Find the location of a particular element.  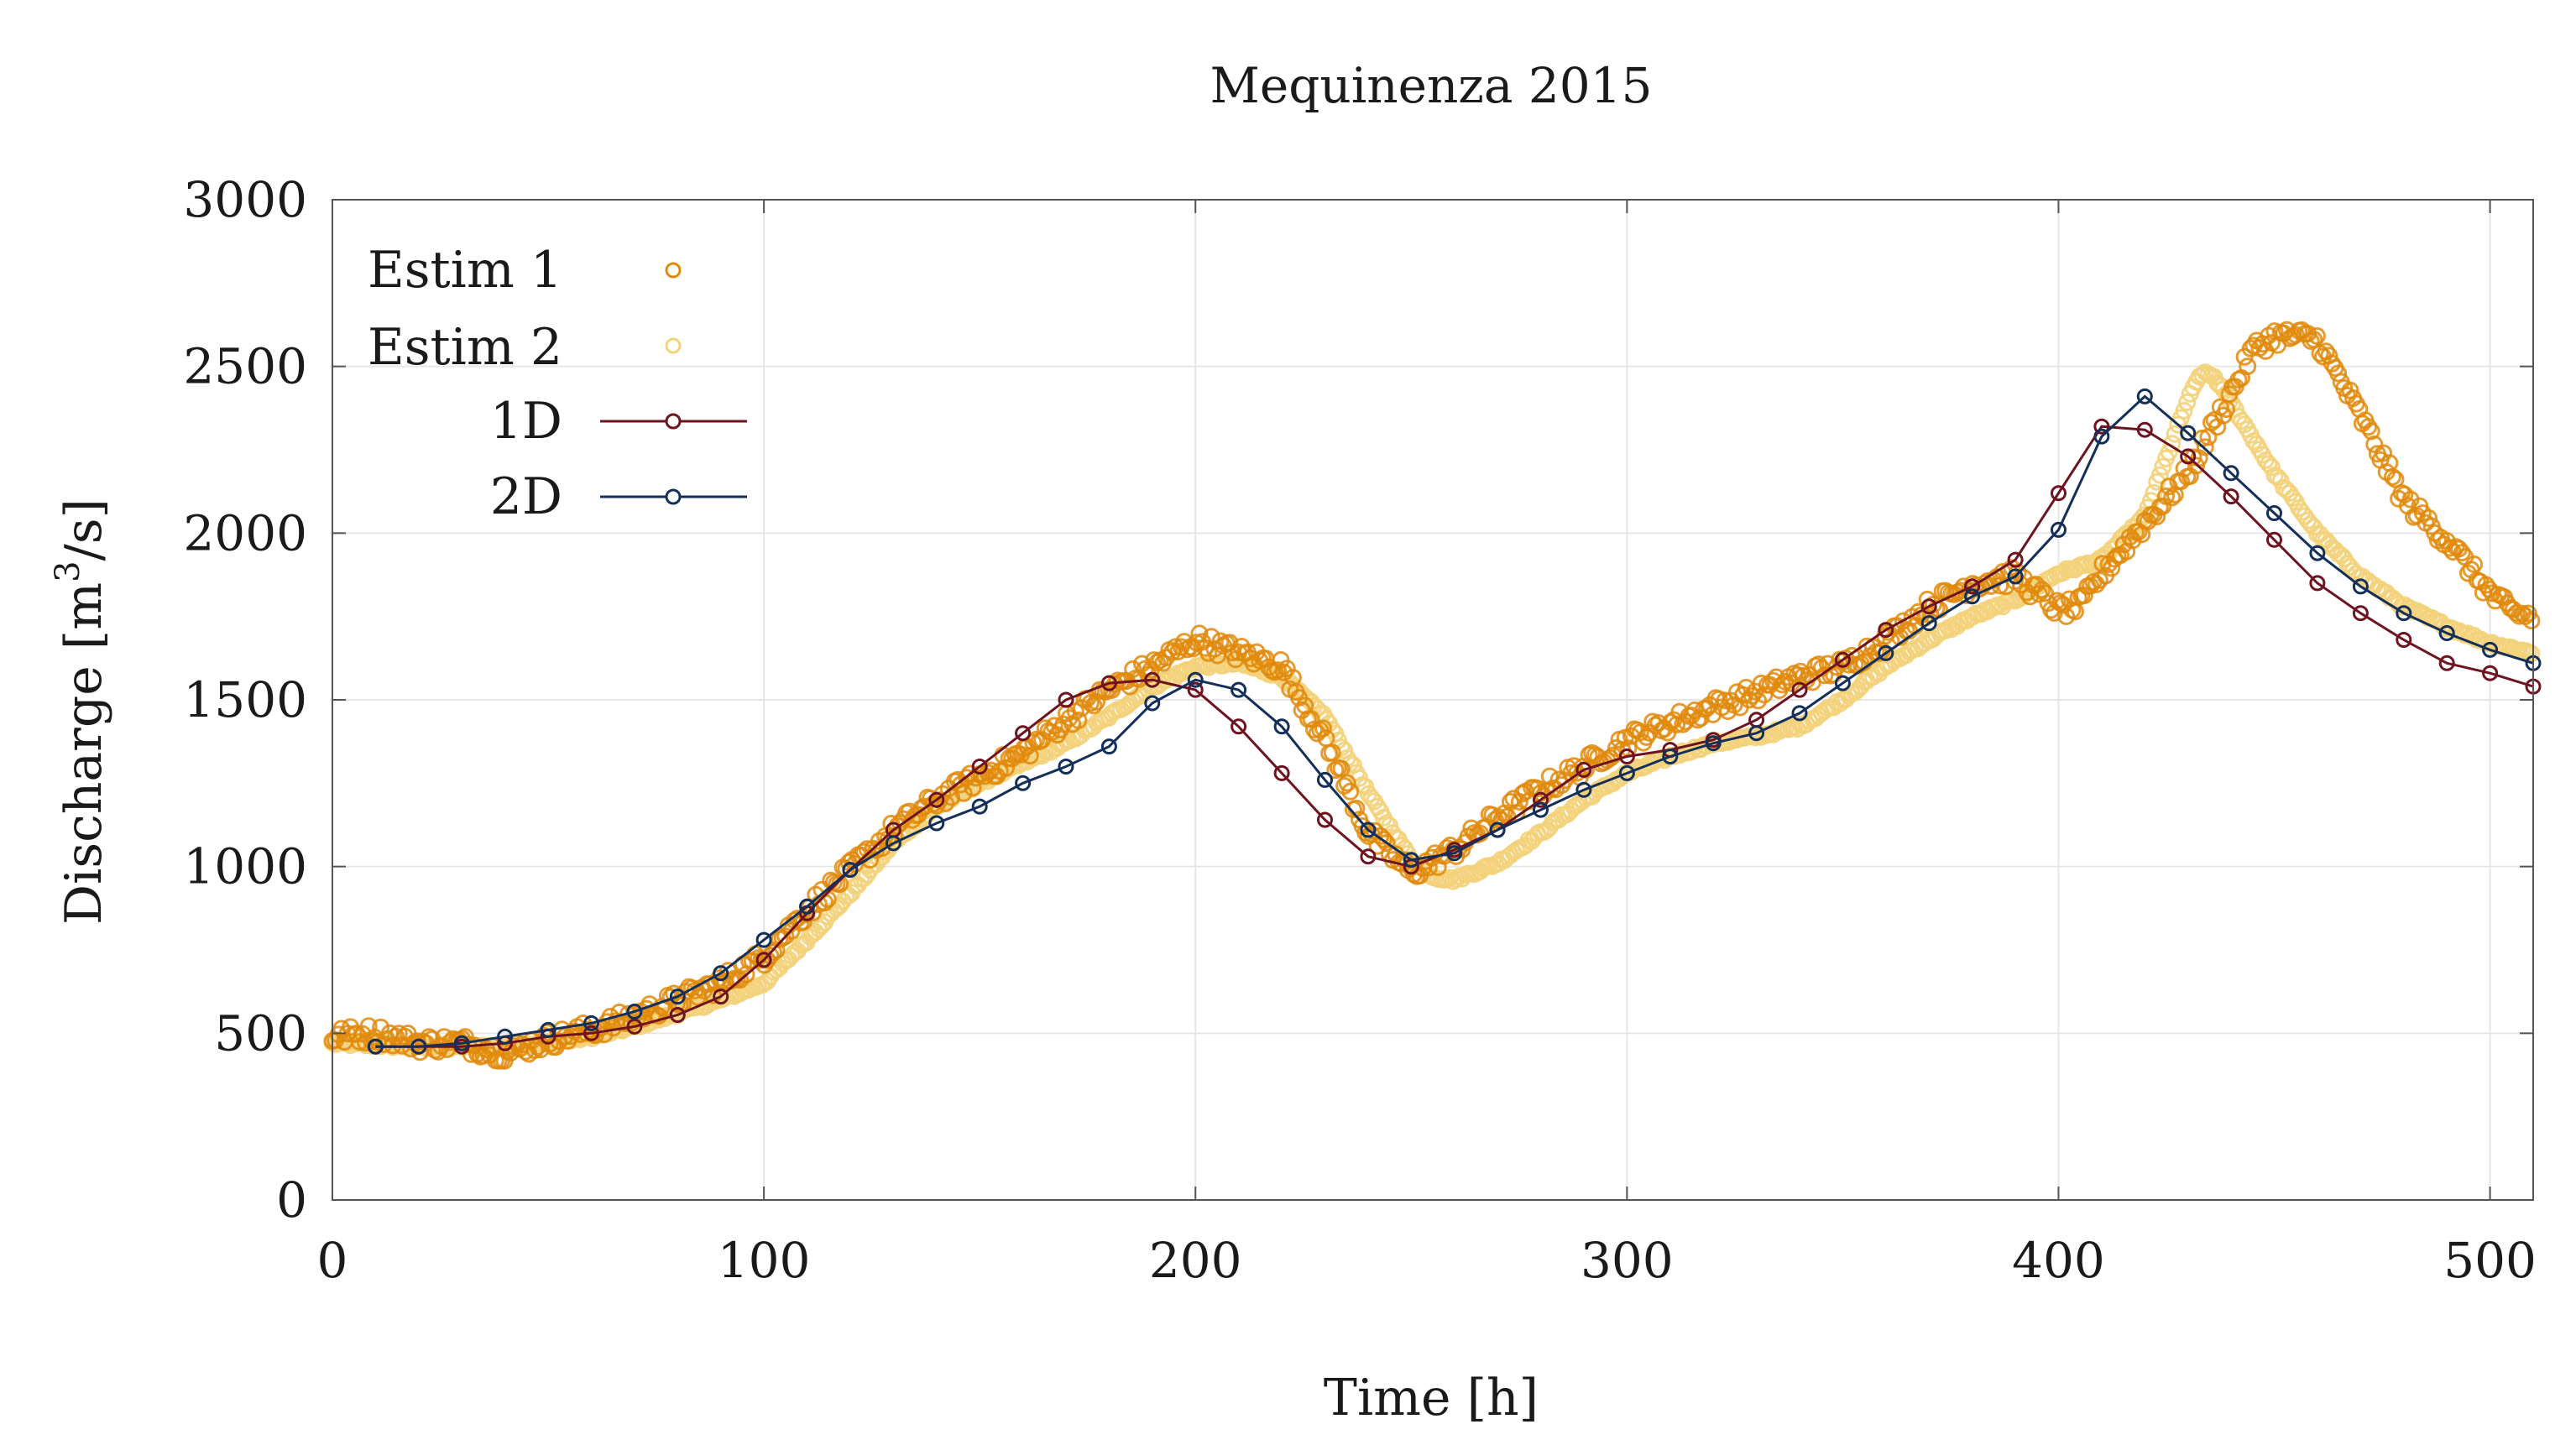

y-tick-label-3: 1500 is located at coordinates (245, 699).